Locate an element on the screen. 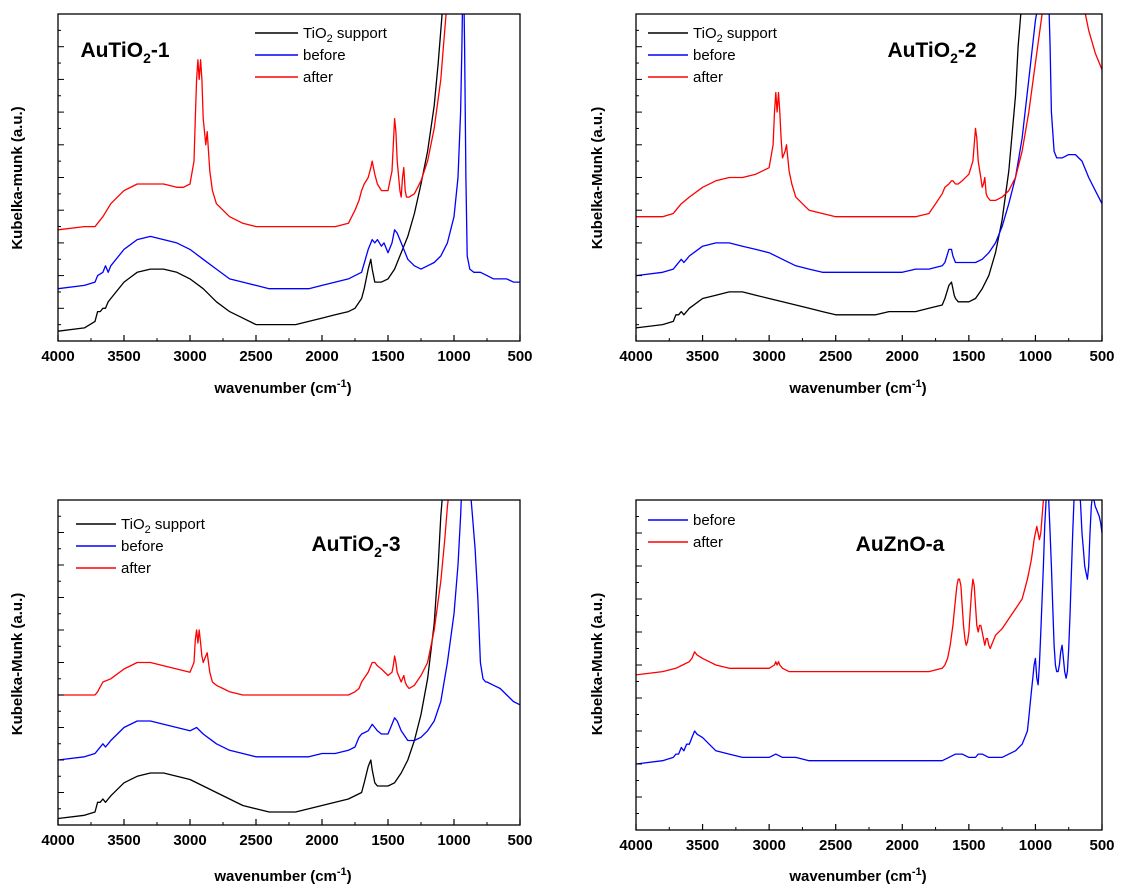 The width and height of the screenshot is (1122, 894). y-axis-label: Kubelka-munk (a.u.) is located at coordinates (17, 177).